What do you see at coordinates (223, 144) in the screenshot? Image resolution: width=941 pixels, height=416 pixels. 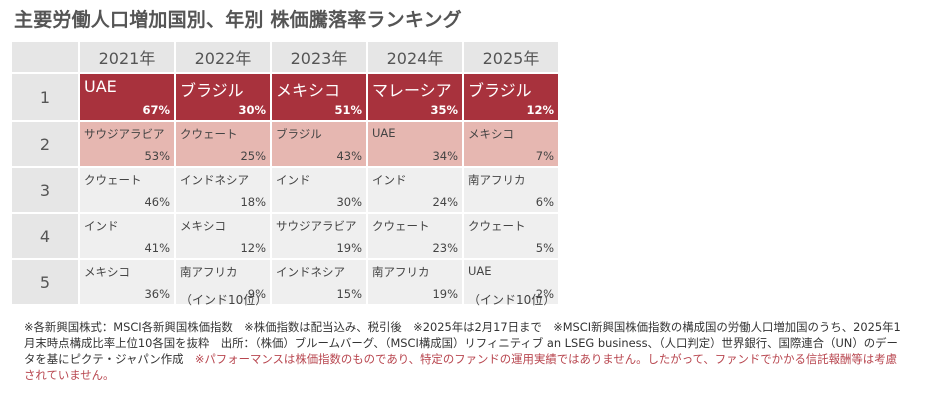 I see `table-cell: クウェート 25%` at bounding box center [223, 144].